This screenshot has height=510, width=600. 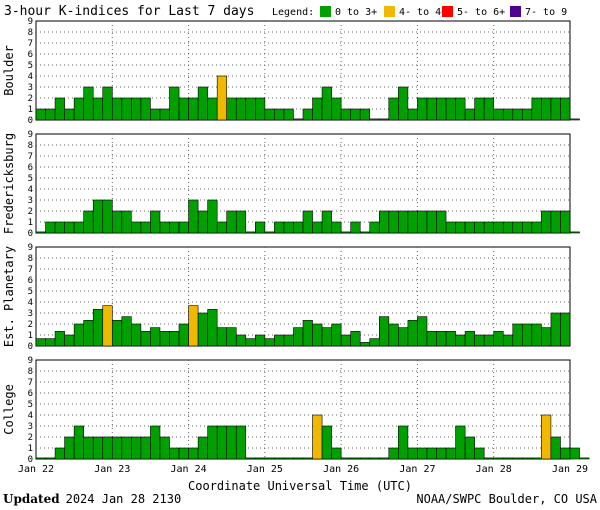 I want to click on y-tick-label: 8, so click(x=30, y=259).